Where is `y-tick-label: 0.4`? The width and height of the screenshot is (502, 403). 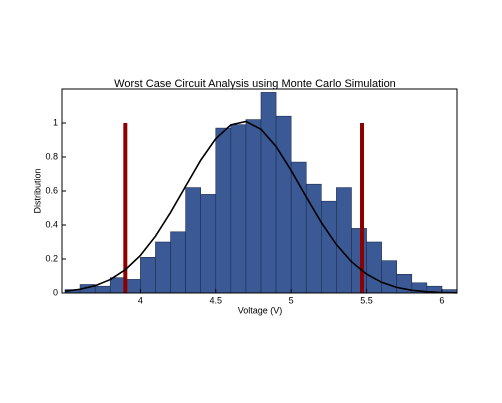 y-tick-label: 0.4 is located at coordinates (51, 224).